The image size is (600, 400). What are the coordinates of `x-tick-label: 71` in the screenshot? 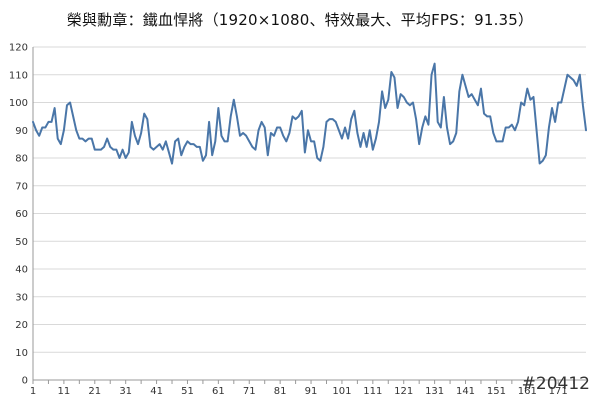 It's located at (249, 391).